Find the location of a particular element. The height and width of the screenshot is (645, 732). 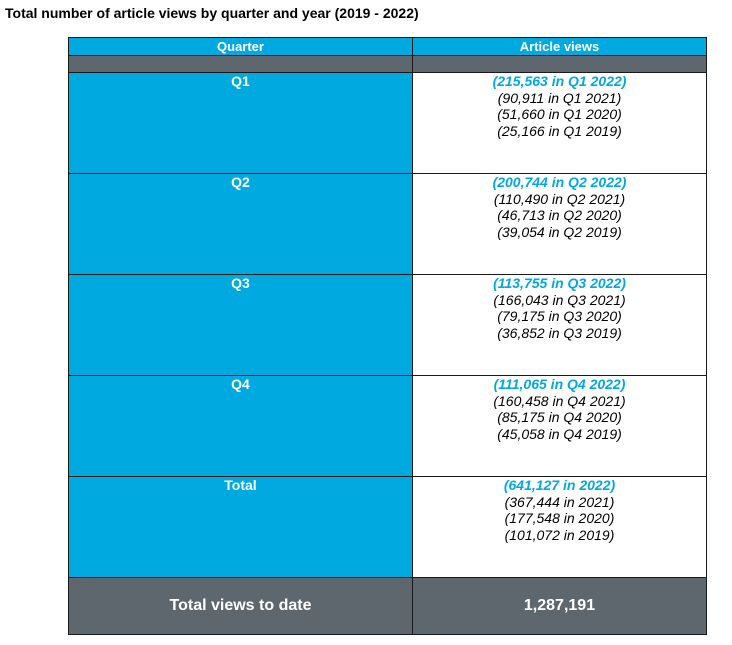

views-2021: (367,444 in 2021) is located at coordinates (559, 501).